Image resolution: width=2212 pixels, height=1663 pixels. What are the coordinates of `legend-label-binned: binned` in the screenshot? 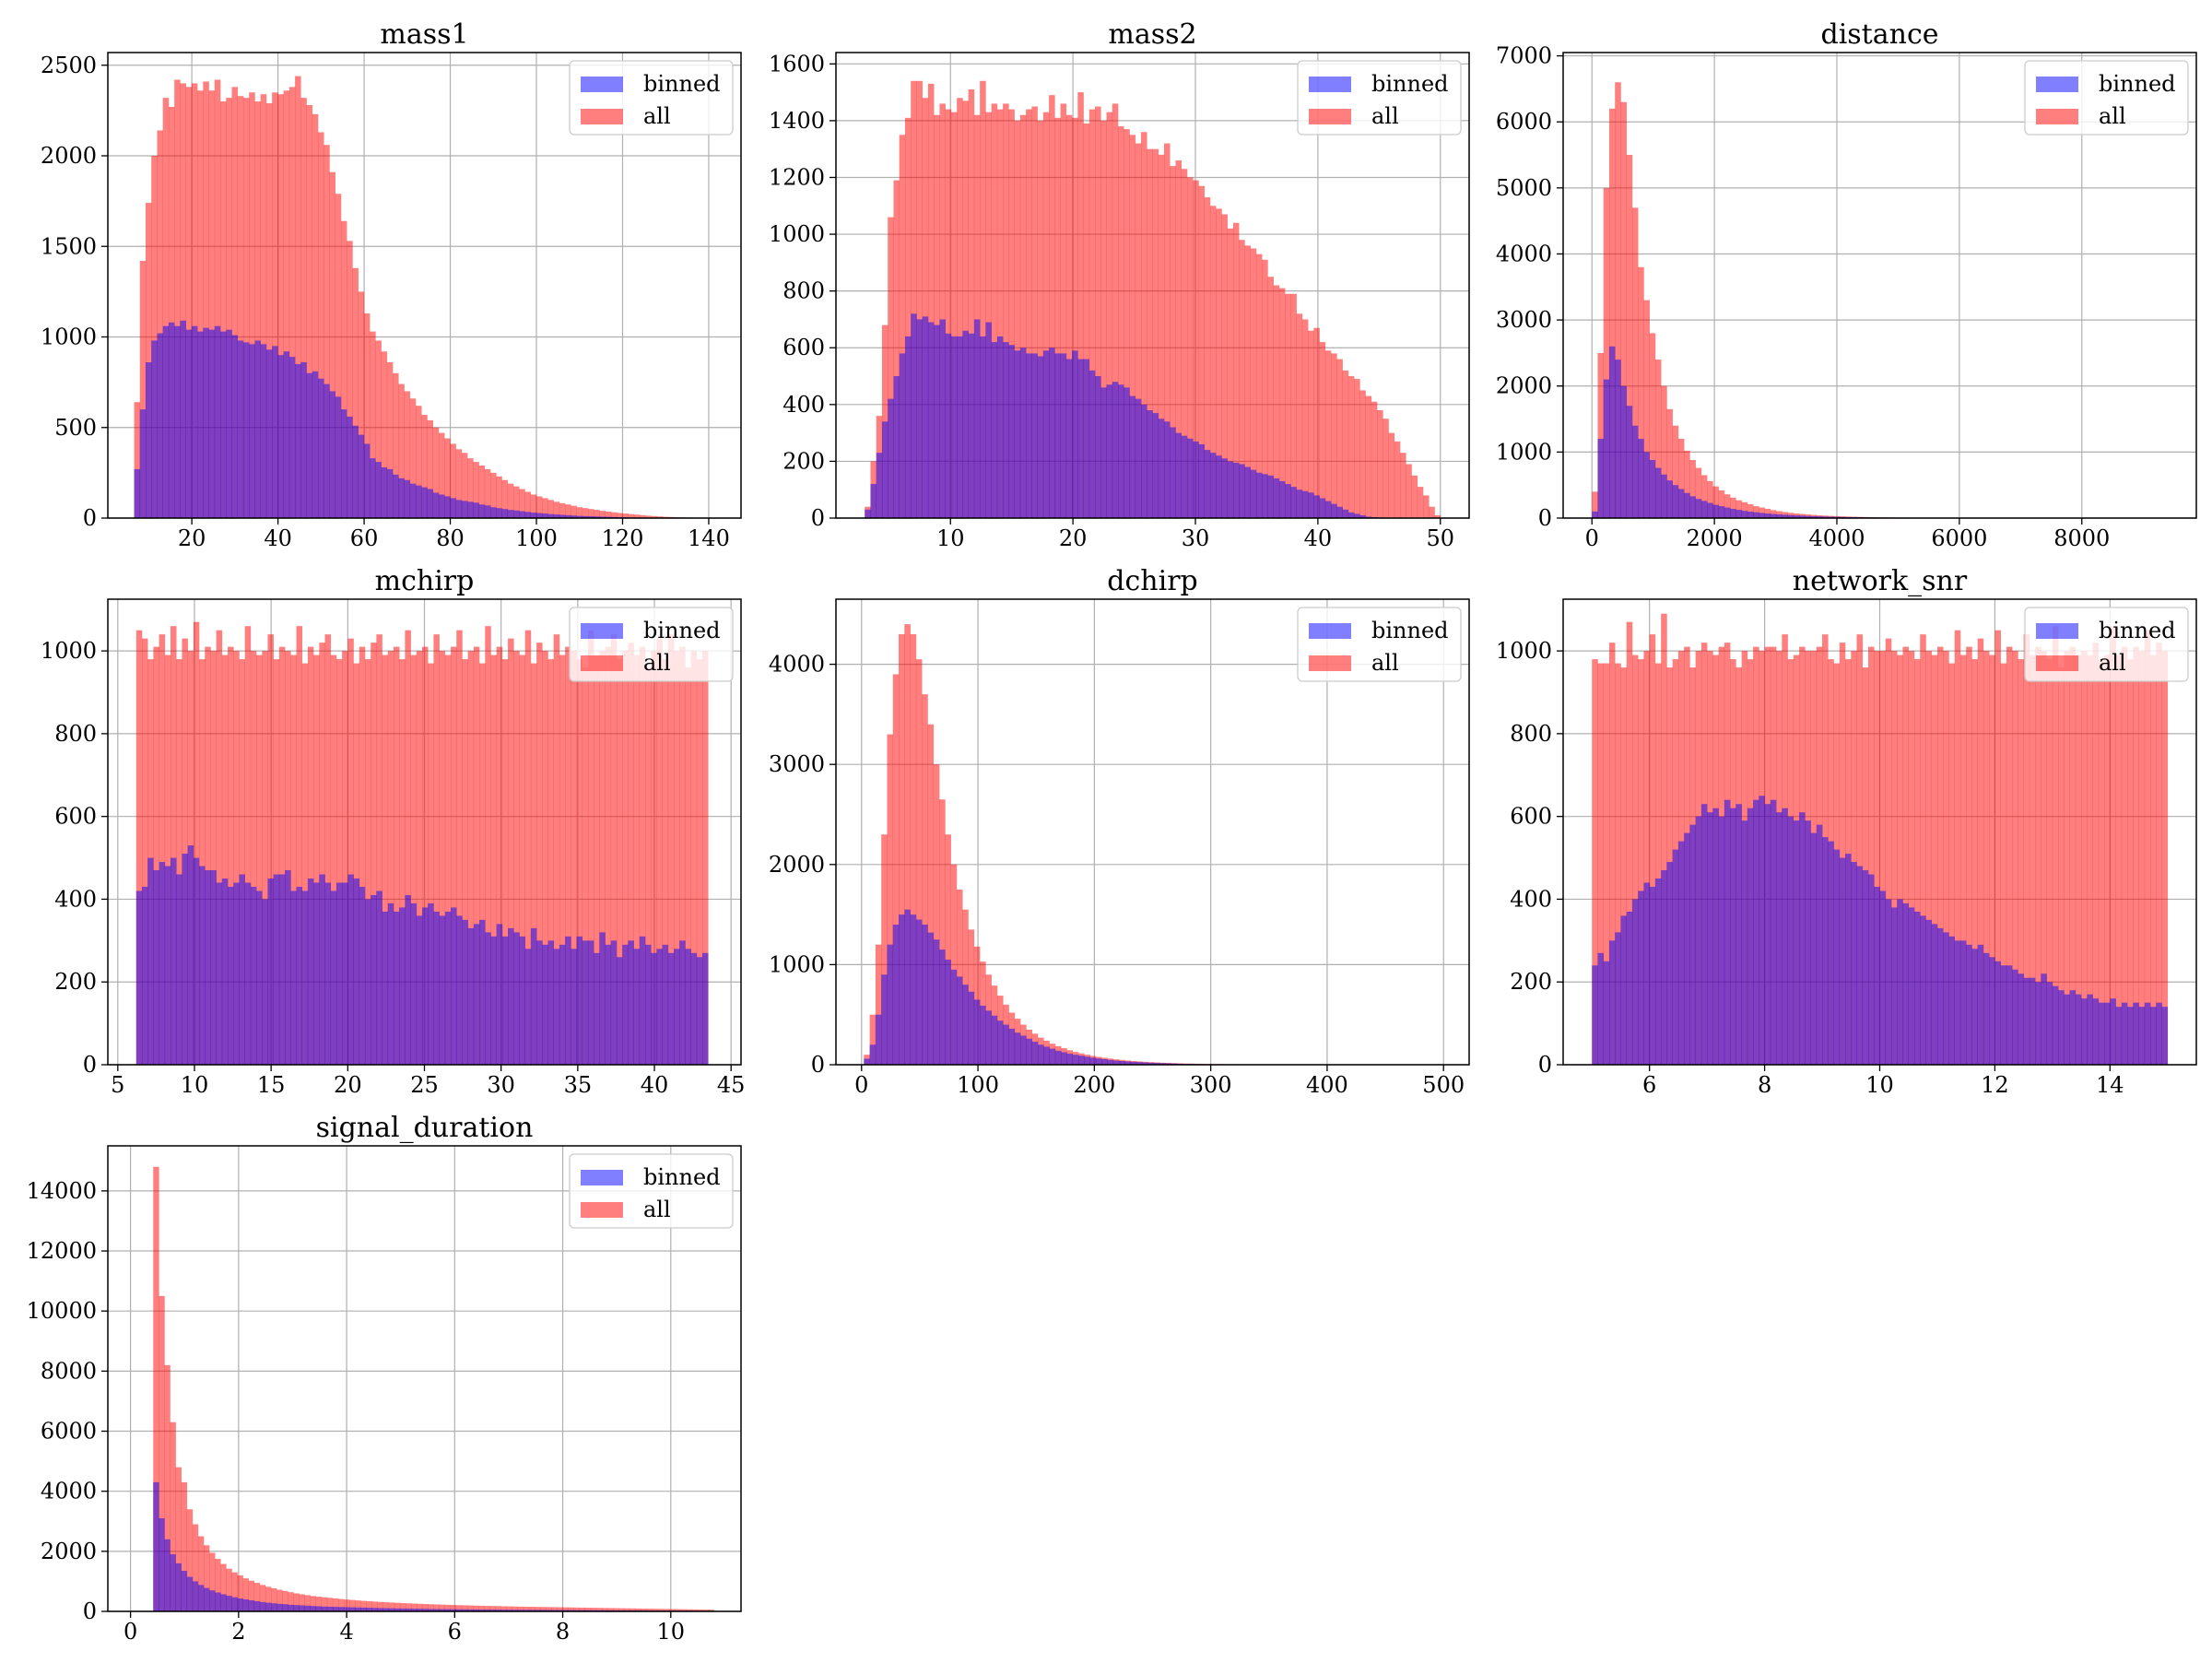 It's located at (682, 84).